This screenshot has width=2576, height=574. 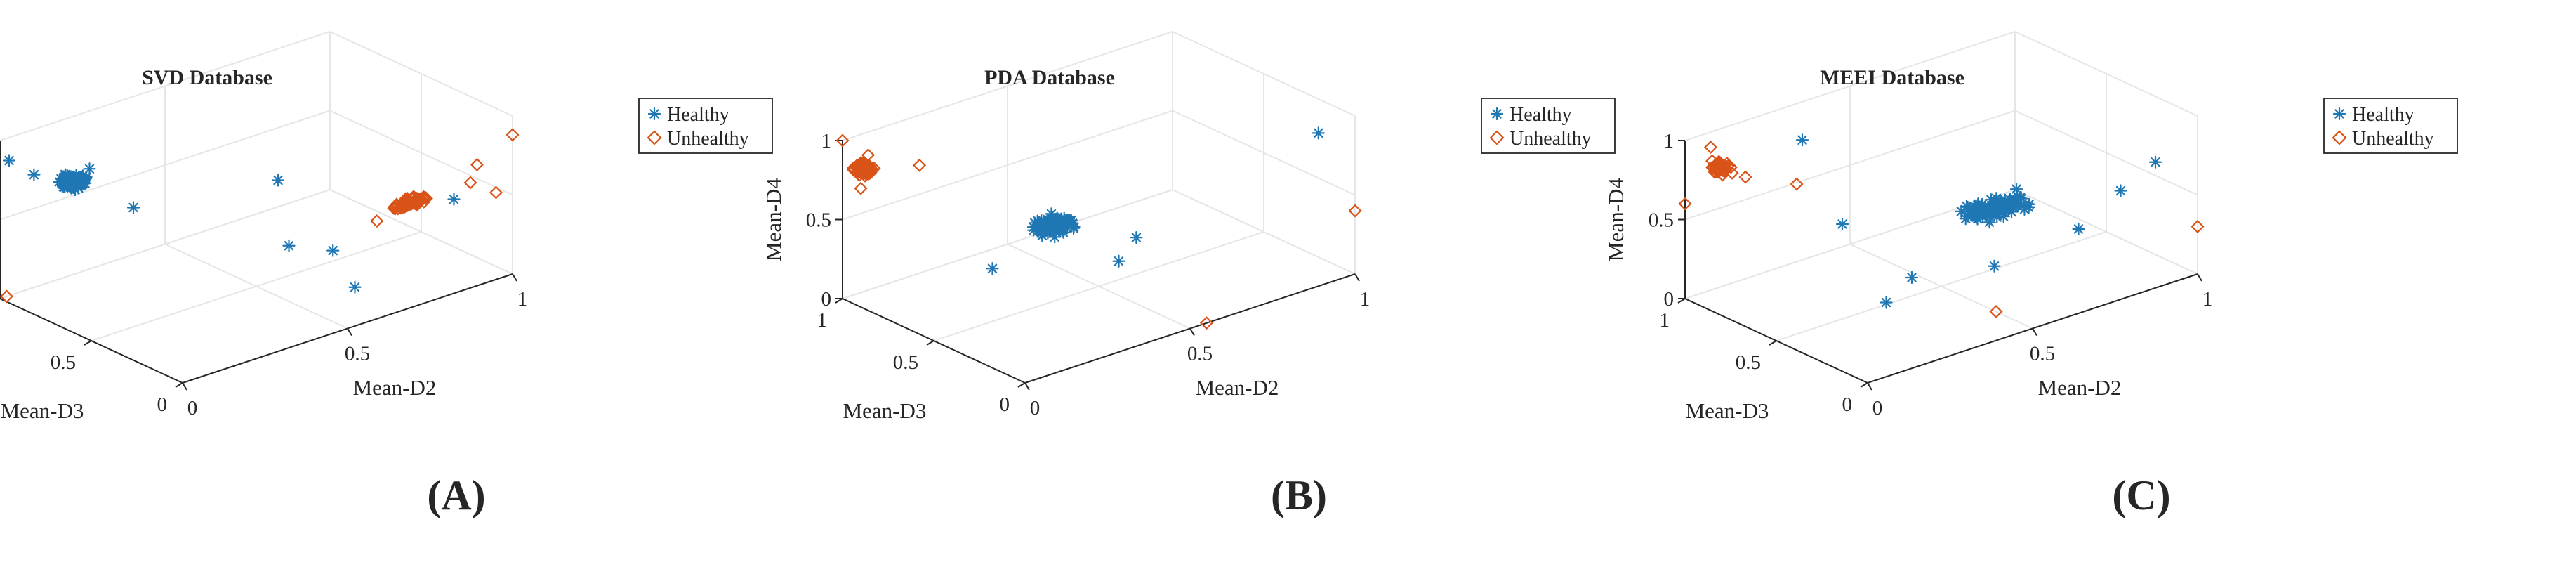 I want to click on panel-label: (C), so click(x=2141, y=495).